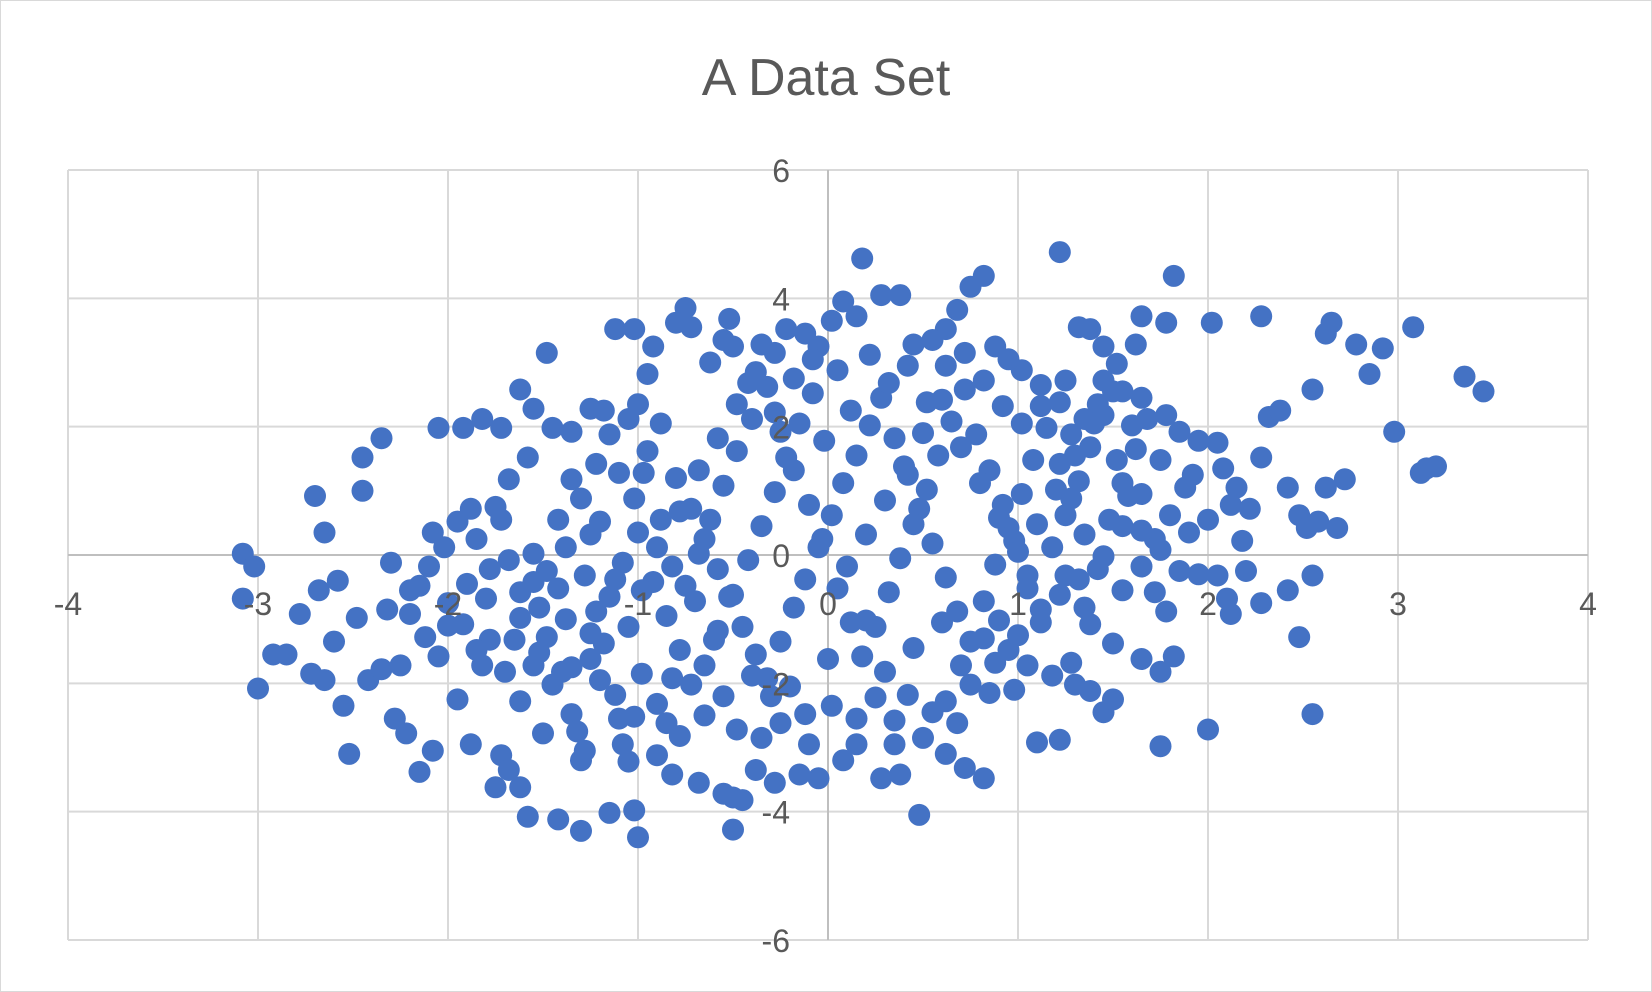 Image resolution: width=1652 pixels, height=992 pixels. I want to click on x-tick-label: 0, so click(828, 604).